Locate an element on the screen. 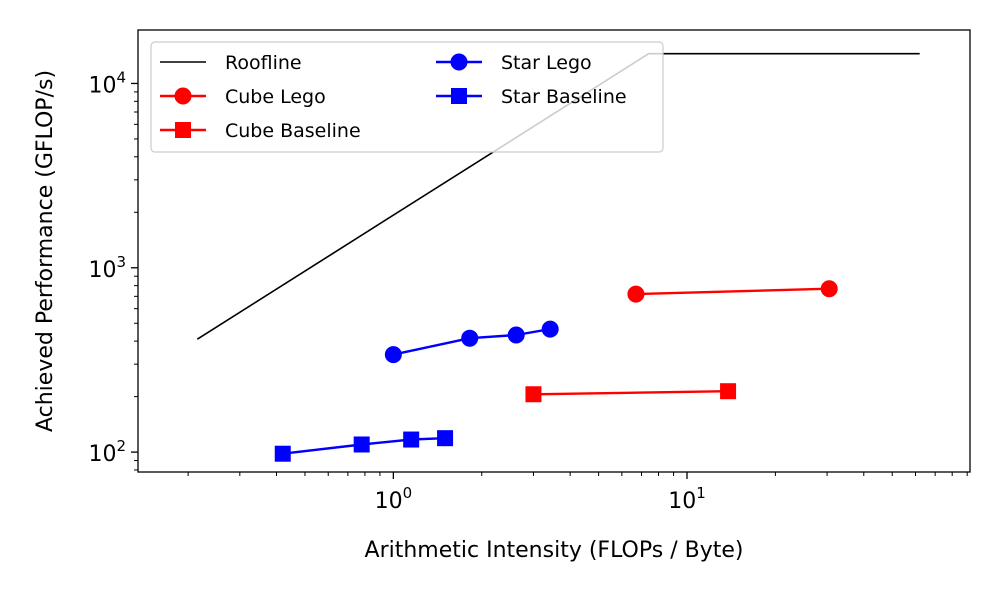 This screenshot has width=1000, height=600. cube-lego-line is located at coordinates (732, 291).